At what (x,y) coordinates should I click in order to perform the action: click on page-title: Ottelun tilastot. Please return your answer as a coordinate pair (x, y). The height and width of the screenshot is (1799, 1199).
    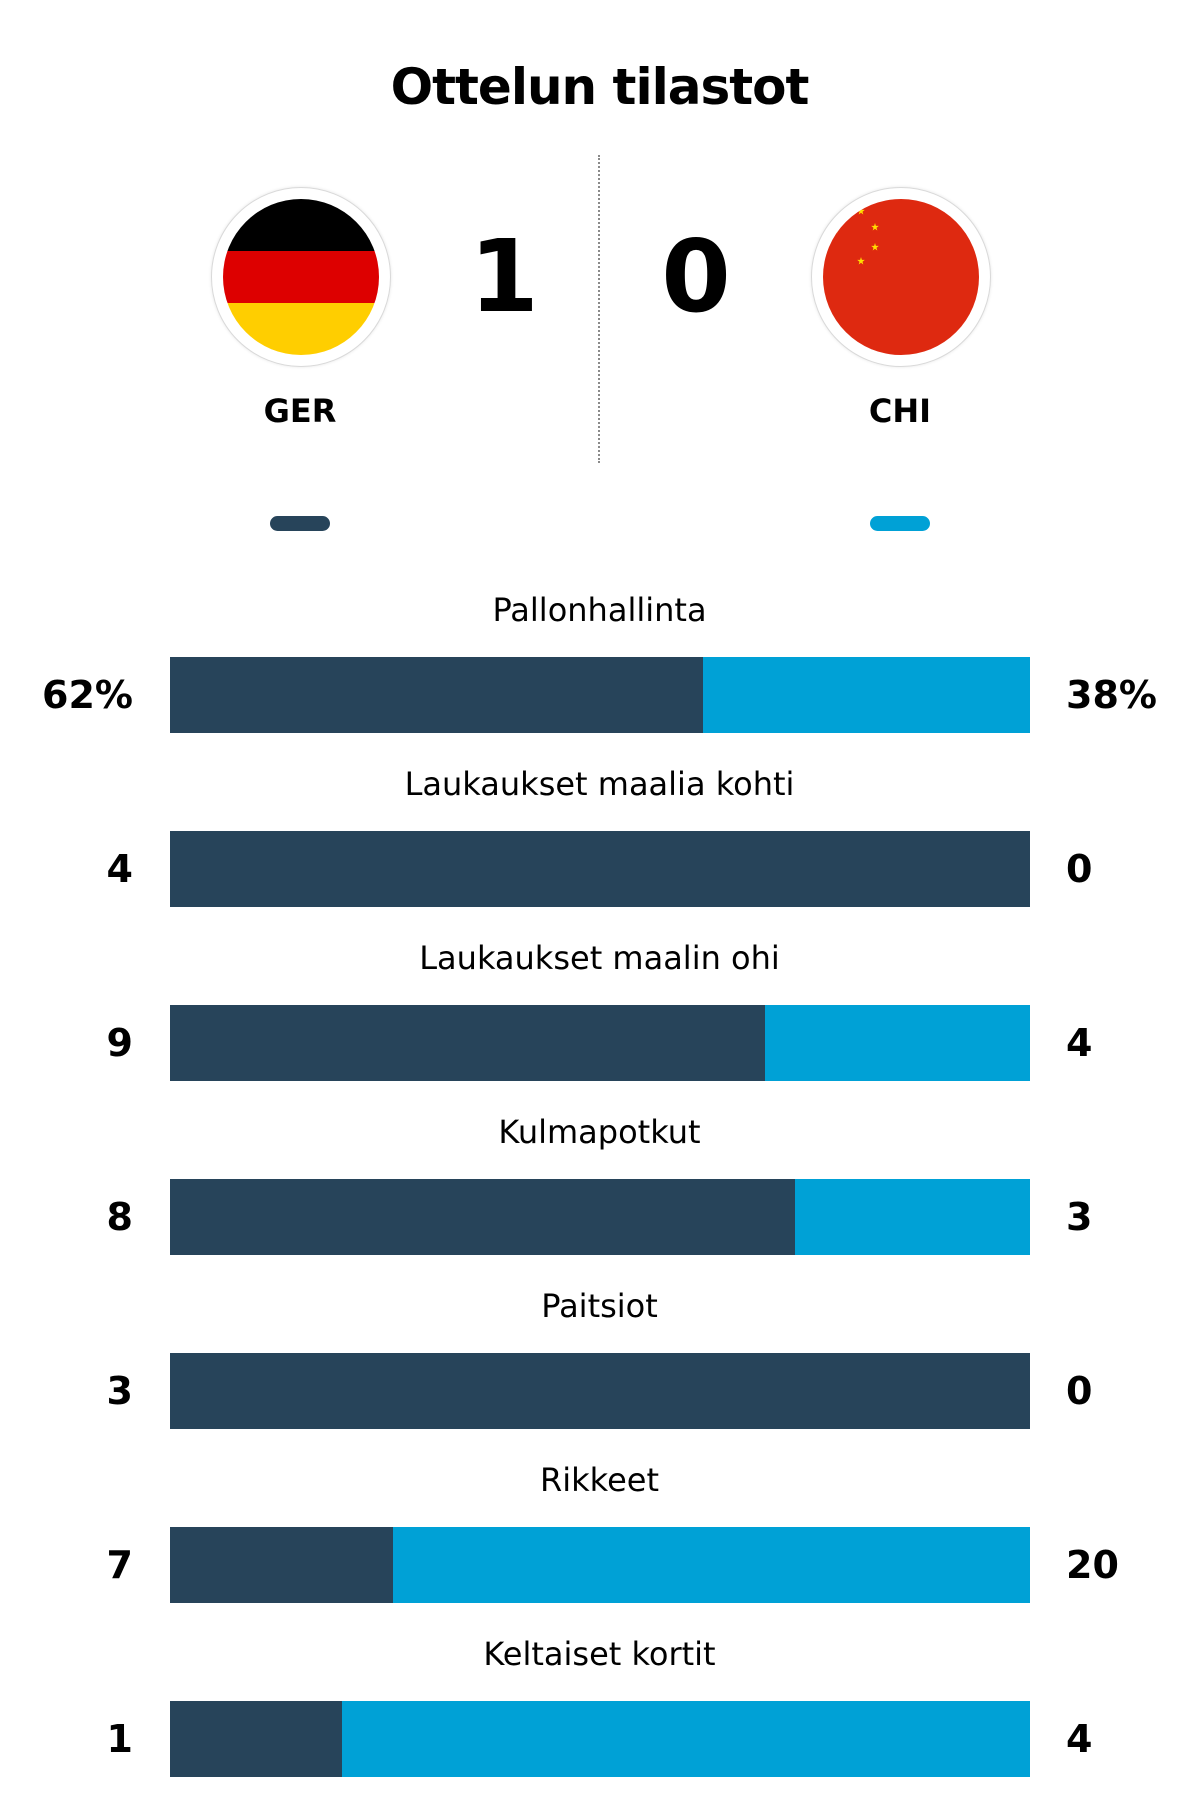
    Looking at the image, I should click on (600, 87).